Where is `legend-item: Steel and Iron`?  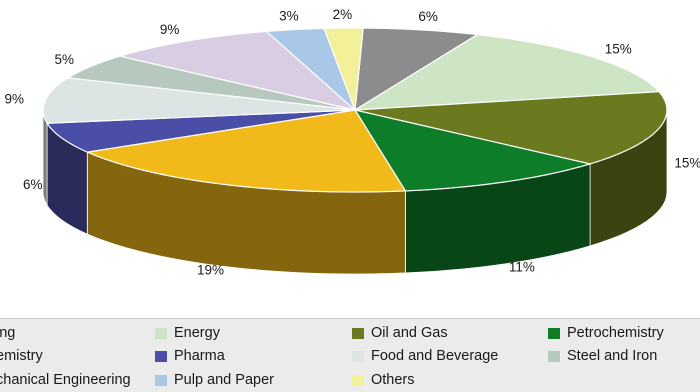
legend-item: Steel and Iron is located at coordinates (602, 356).